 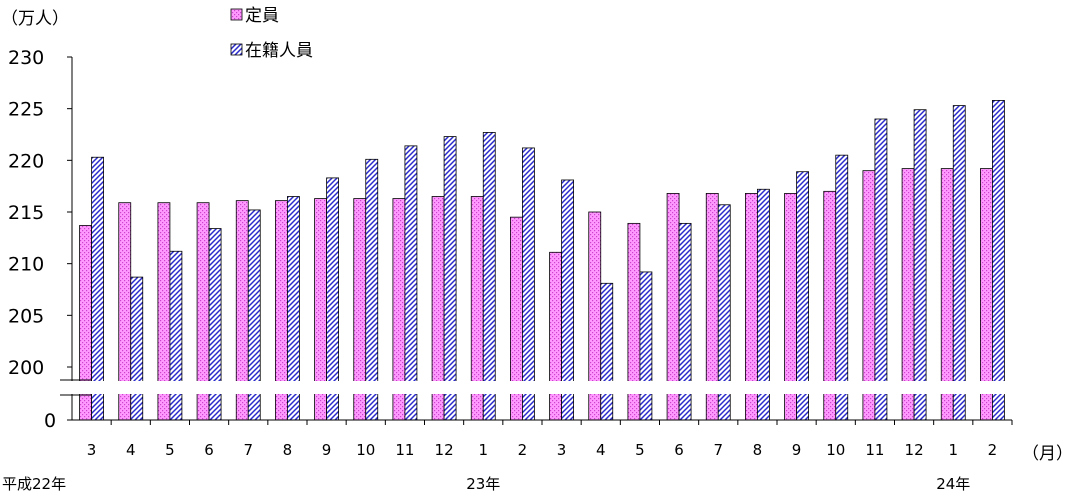 What do you see at coordinates (271, 33) in the screenshot?
I see `legend: 定員 在籍人員` at bounding box center [271, 33].